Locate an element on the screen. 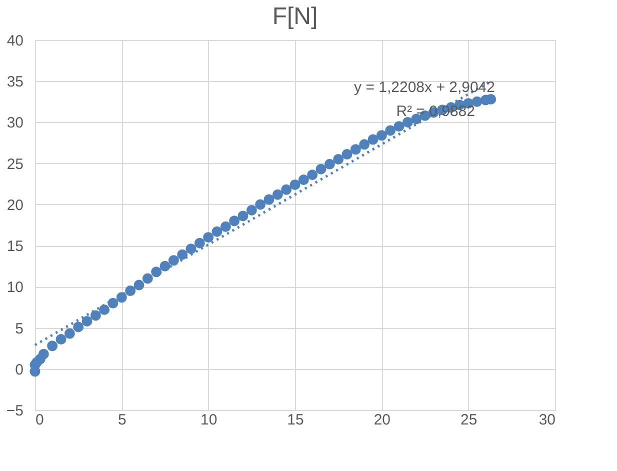 The width and height of the screenshot is (617, 471). y-tick-label: 40 is located at coordinates (15, 41).